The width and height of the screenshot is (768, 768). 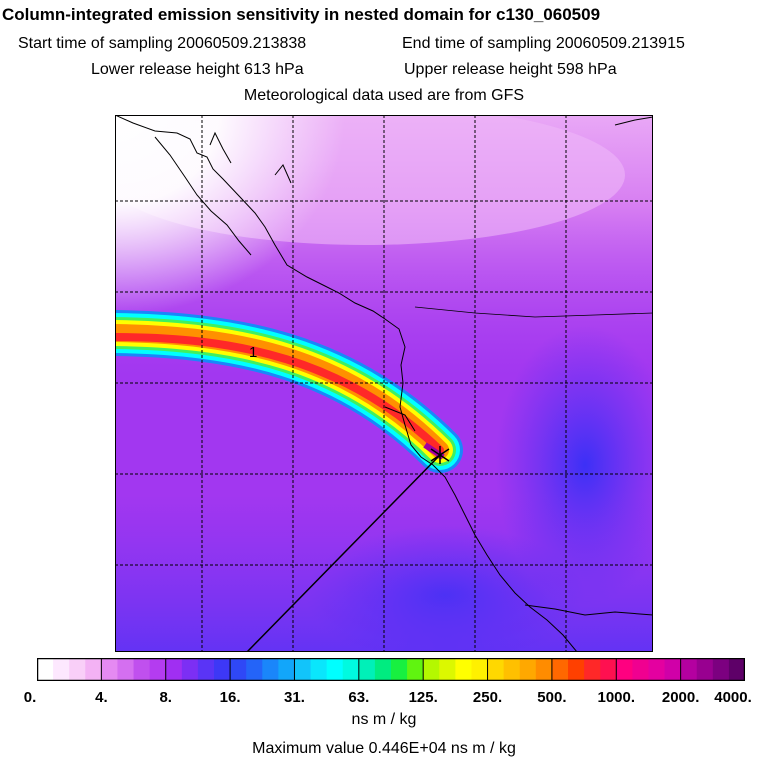 What do you see at coordinates (283, 174) in the screenshot?
I see `inlet-outline` at bounding box center [283, 174].